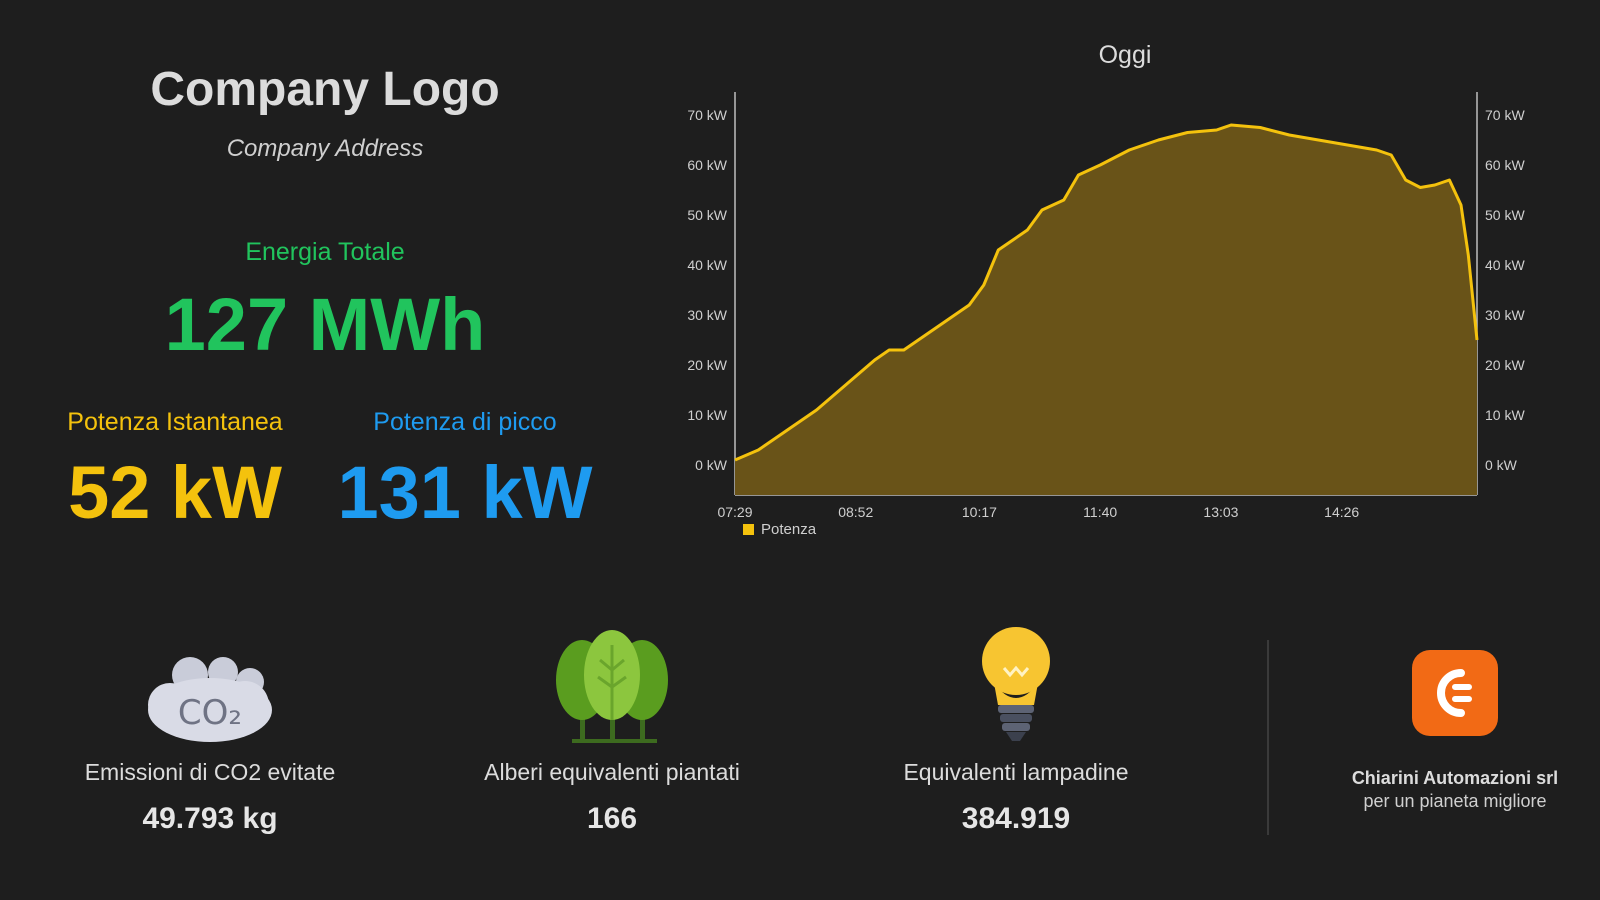 Image resolution: width=1600 pixels, height=900 pixels. Describe the element at coordinates (1100, 512) in the screenshot. I see `x-tick-label: 11:40` at that location.